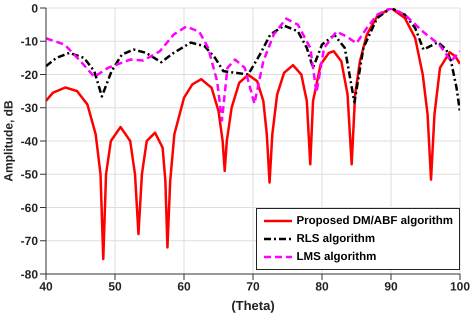 This screenshot has width=474, height=320. Describe the element at coordinates (391, 287) in the screenshot. I see `x-tick-label: 90` at that location.